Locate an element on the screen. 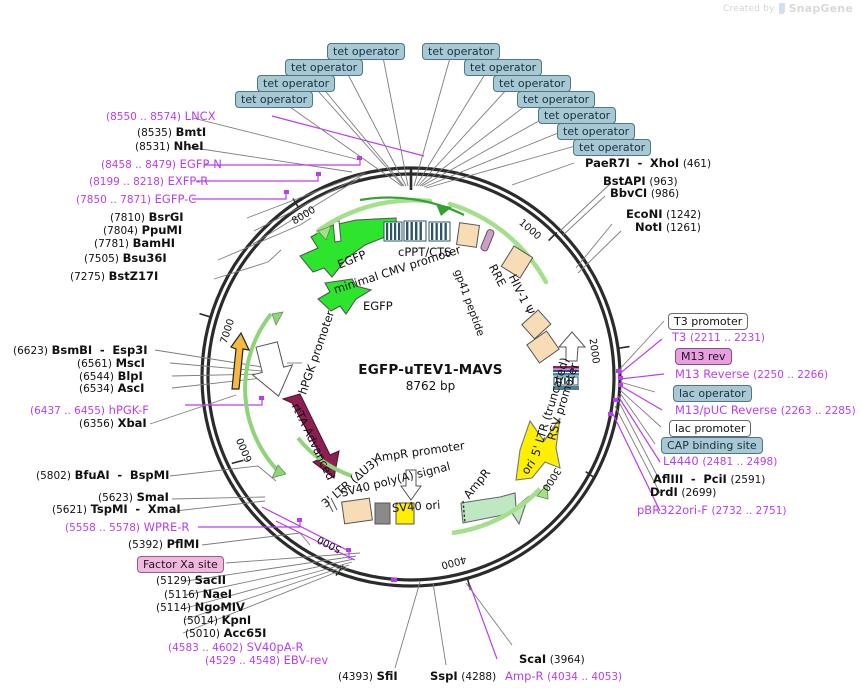 The width and height of the screenshot is (861, 694). annotation-exfp-r: (8199 .. 8218) EXFP-R is located at coordinates (148, 181).